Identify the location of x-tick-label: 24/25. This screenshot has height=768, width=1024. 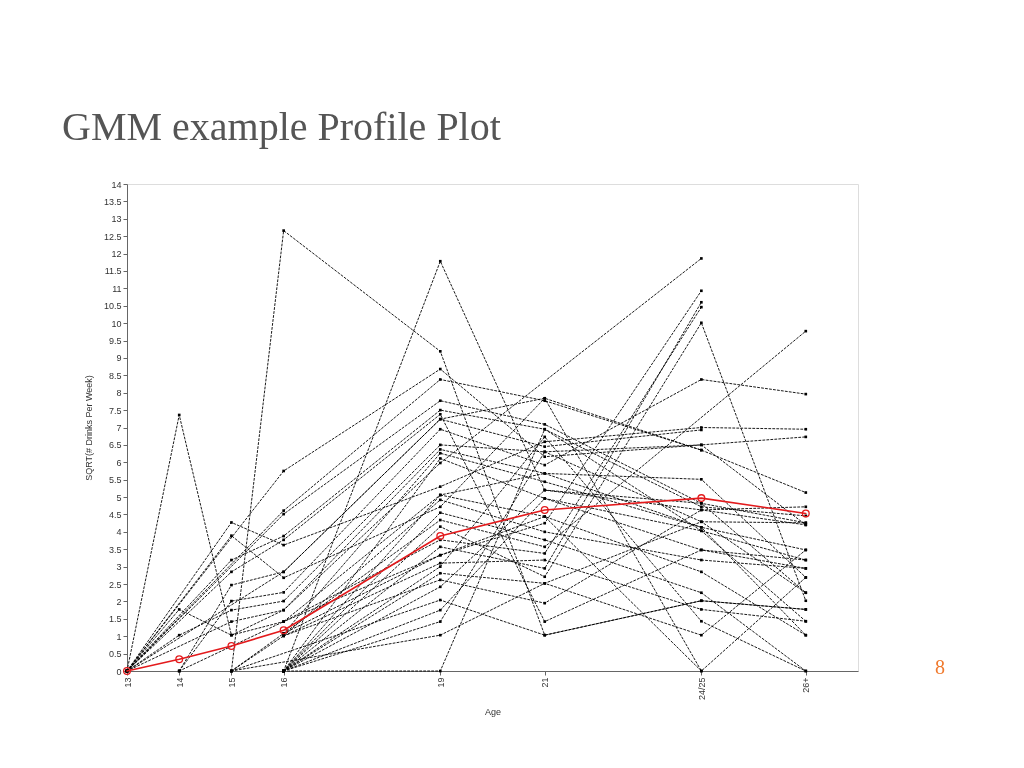
(701, 689).